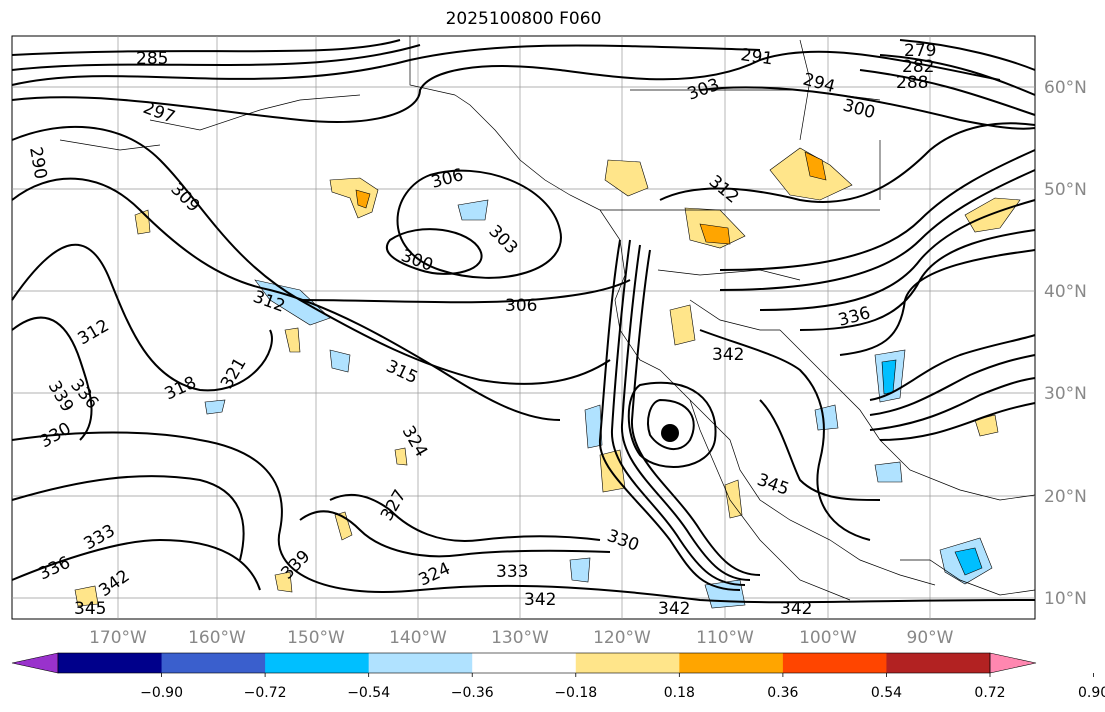 This screenshot has width=1105, height=712. Describe the element at coordinates (782, 693) in the screenshot. I see `colorbar-tick-label: 0.36` at that location.